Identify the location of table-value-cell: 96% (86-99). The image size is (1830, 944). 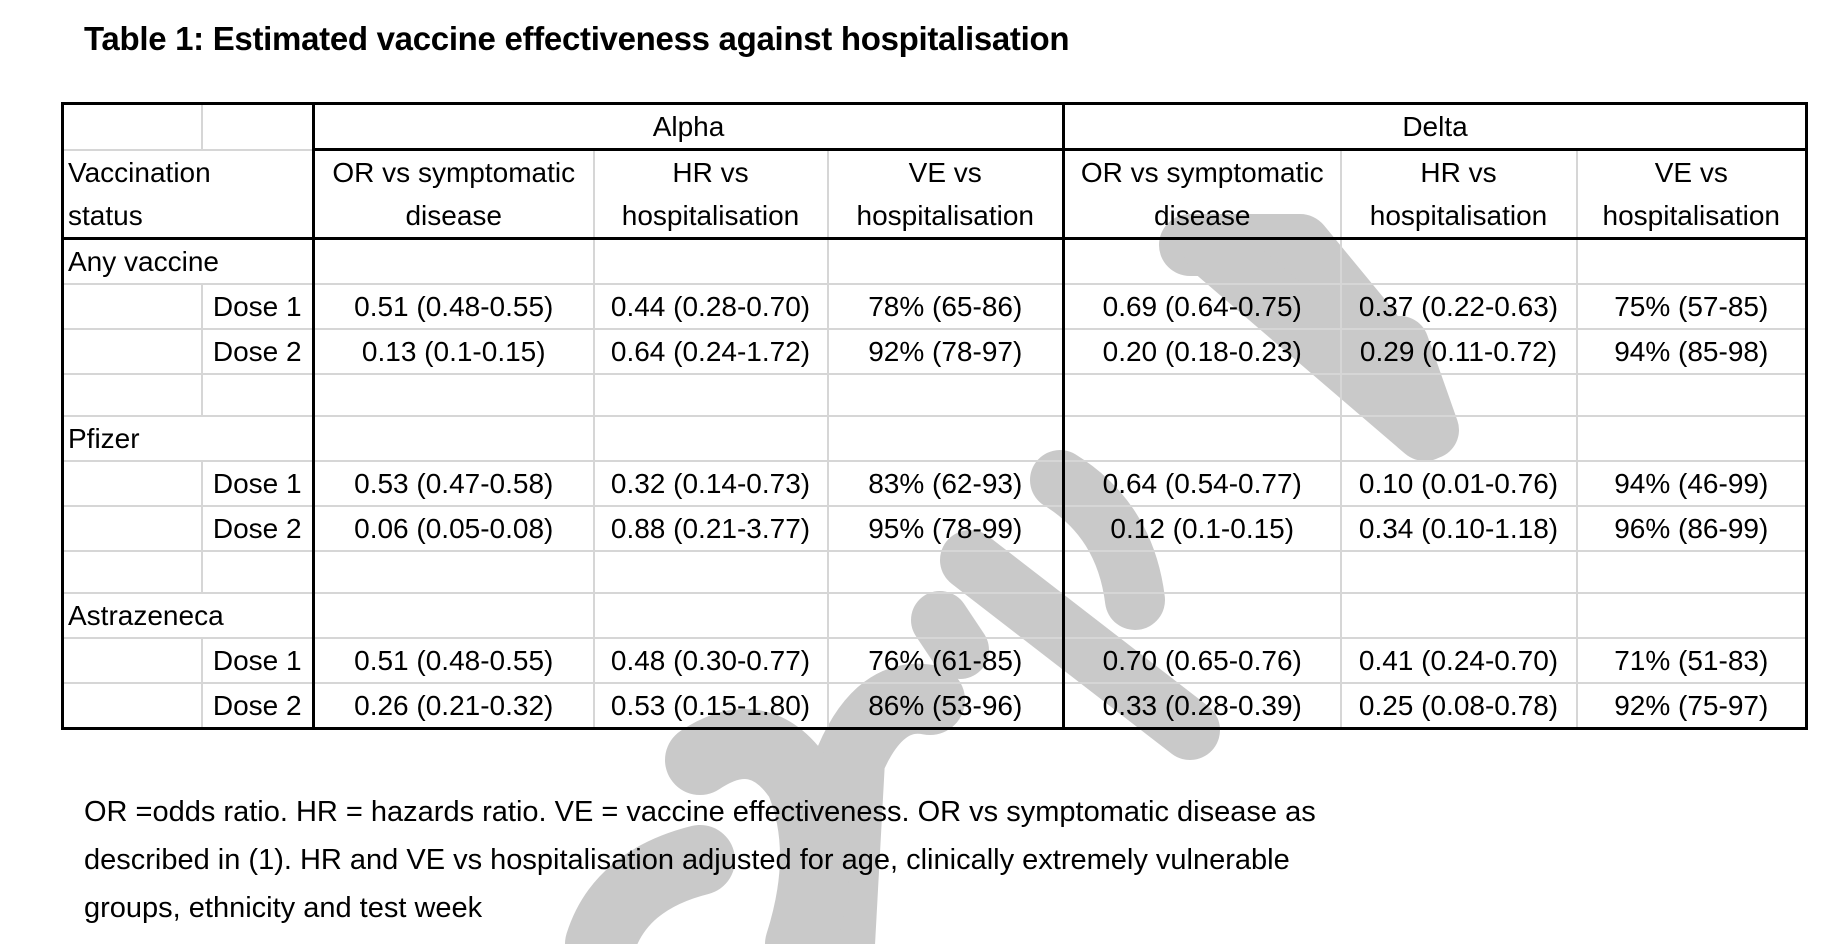
(1692, 528).